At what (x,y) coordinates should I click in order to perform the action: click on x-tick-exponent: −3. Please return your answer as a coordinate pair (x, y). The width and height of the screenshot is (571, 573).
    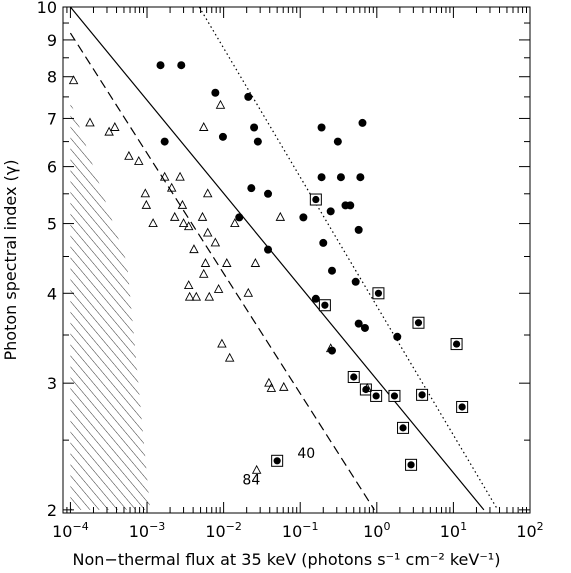
    Looking at the image, I should click on (157, 526).